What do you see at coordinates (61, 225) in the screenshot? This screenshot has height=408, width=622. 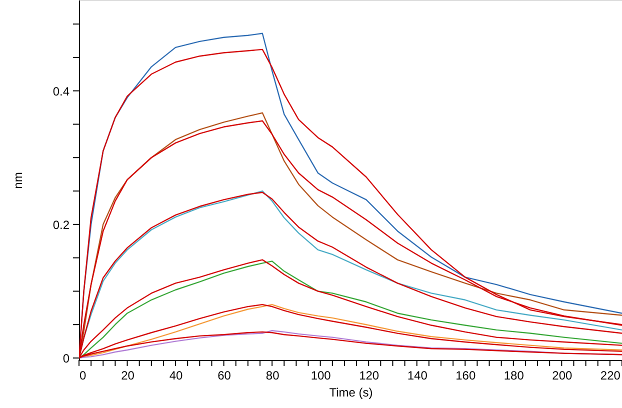 I see `y-tick-label: 0.2` at bounding box center [61, 225].